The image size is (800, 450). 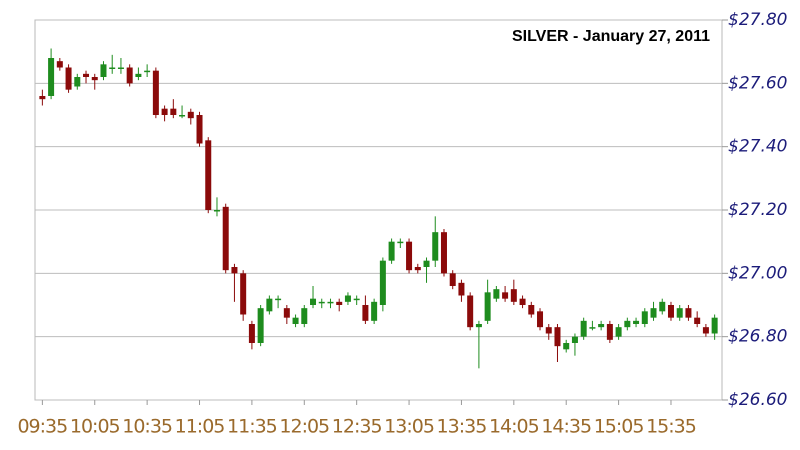 What do you see at coordinates (42, 427) in the screenshot?
I see `x-tick-label: 09:35` at bounding box center [42, 427].